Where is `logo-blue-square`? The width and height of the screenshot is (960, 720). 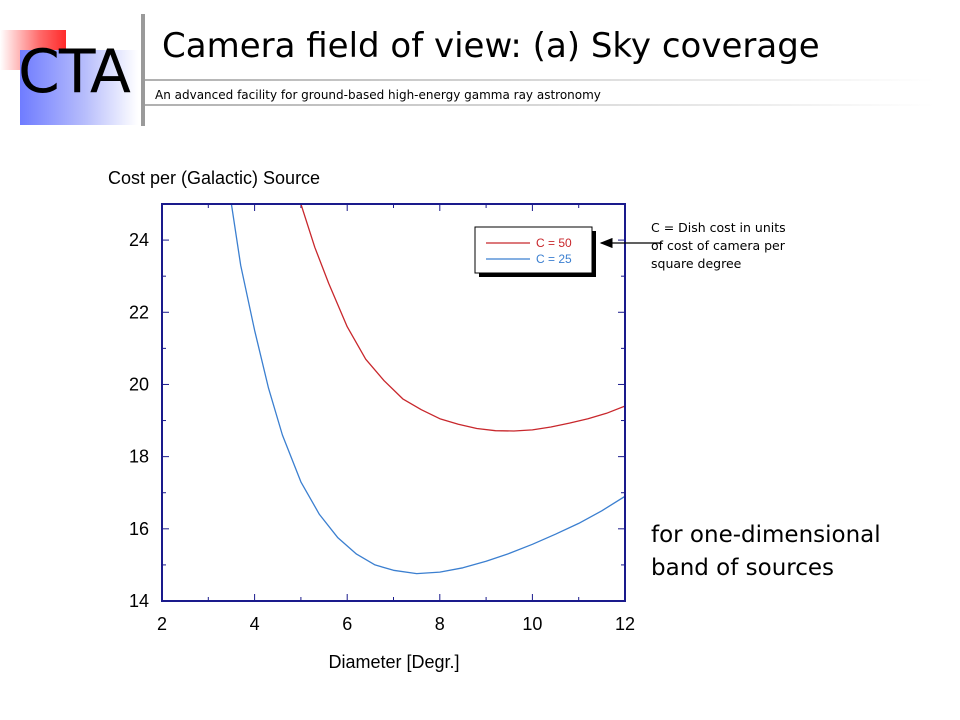 logo-blue-square is located at coordinates (79, 87).